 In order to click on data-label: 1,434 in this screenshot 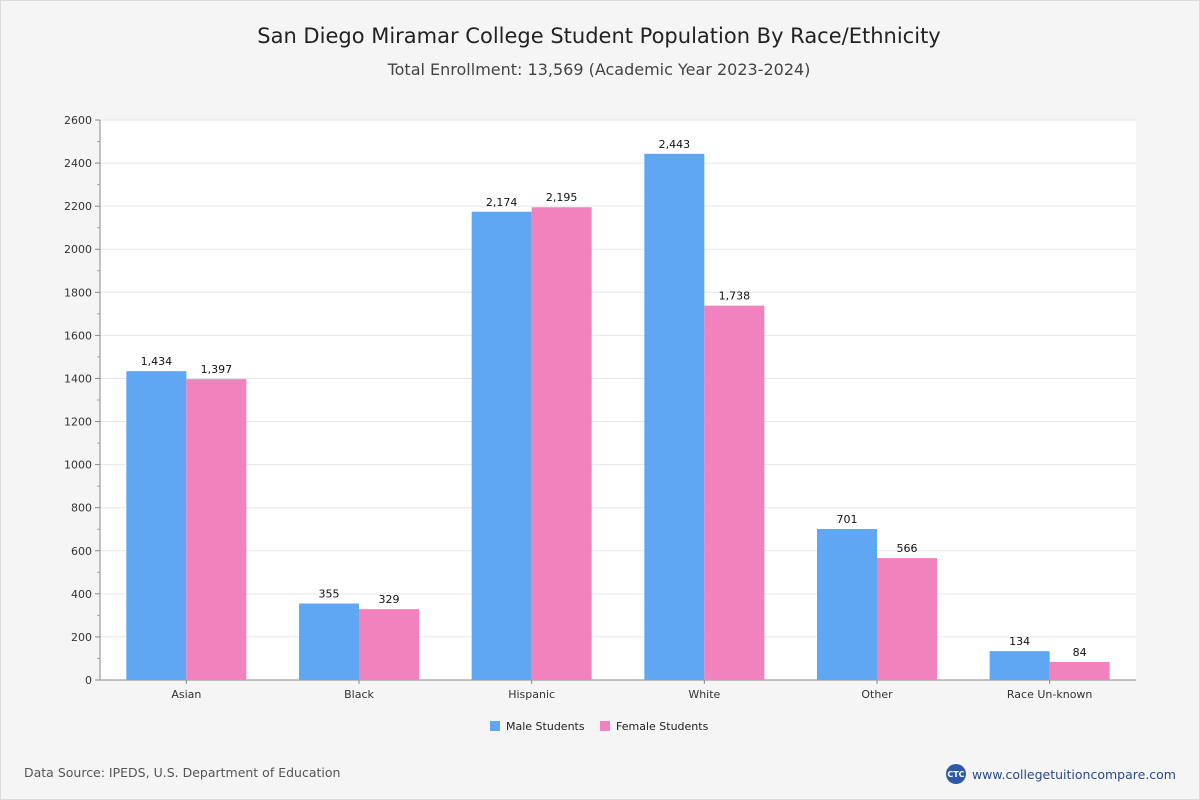, I will do `click(157, 361)`.